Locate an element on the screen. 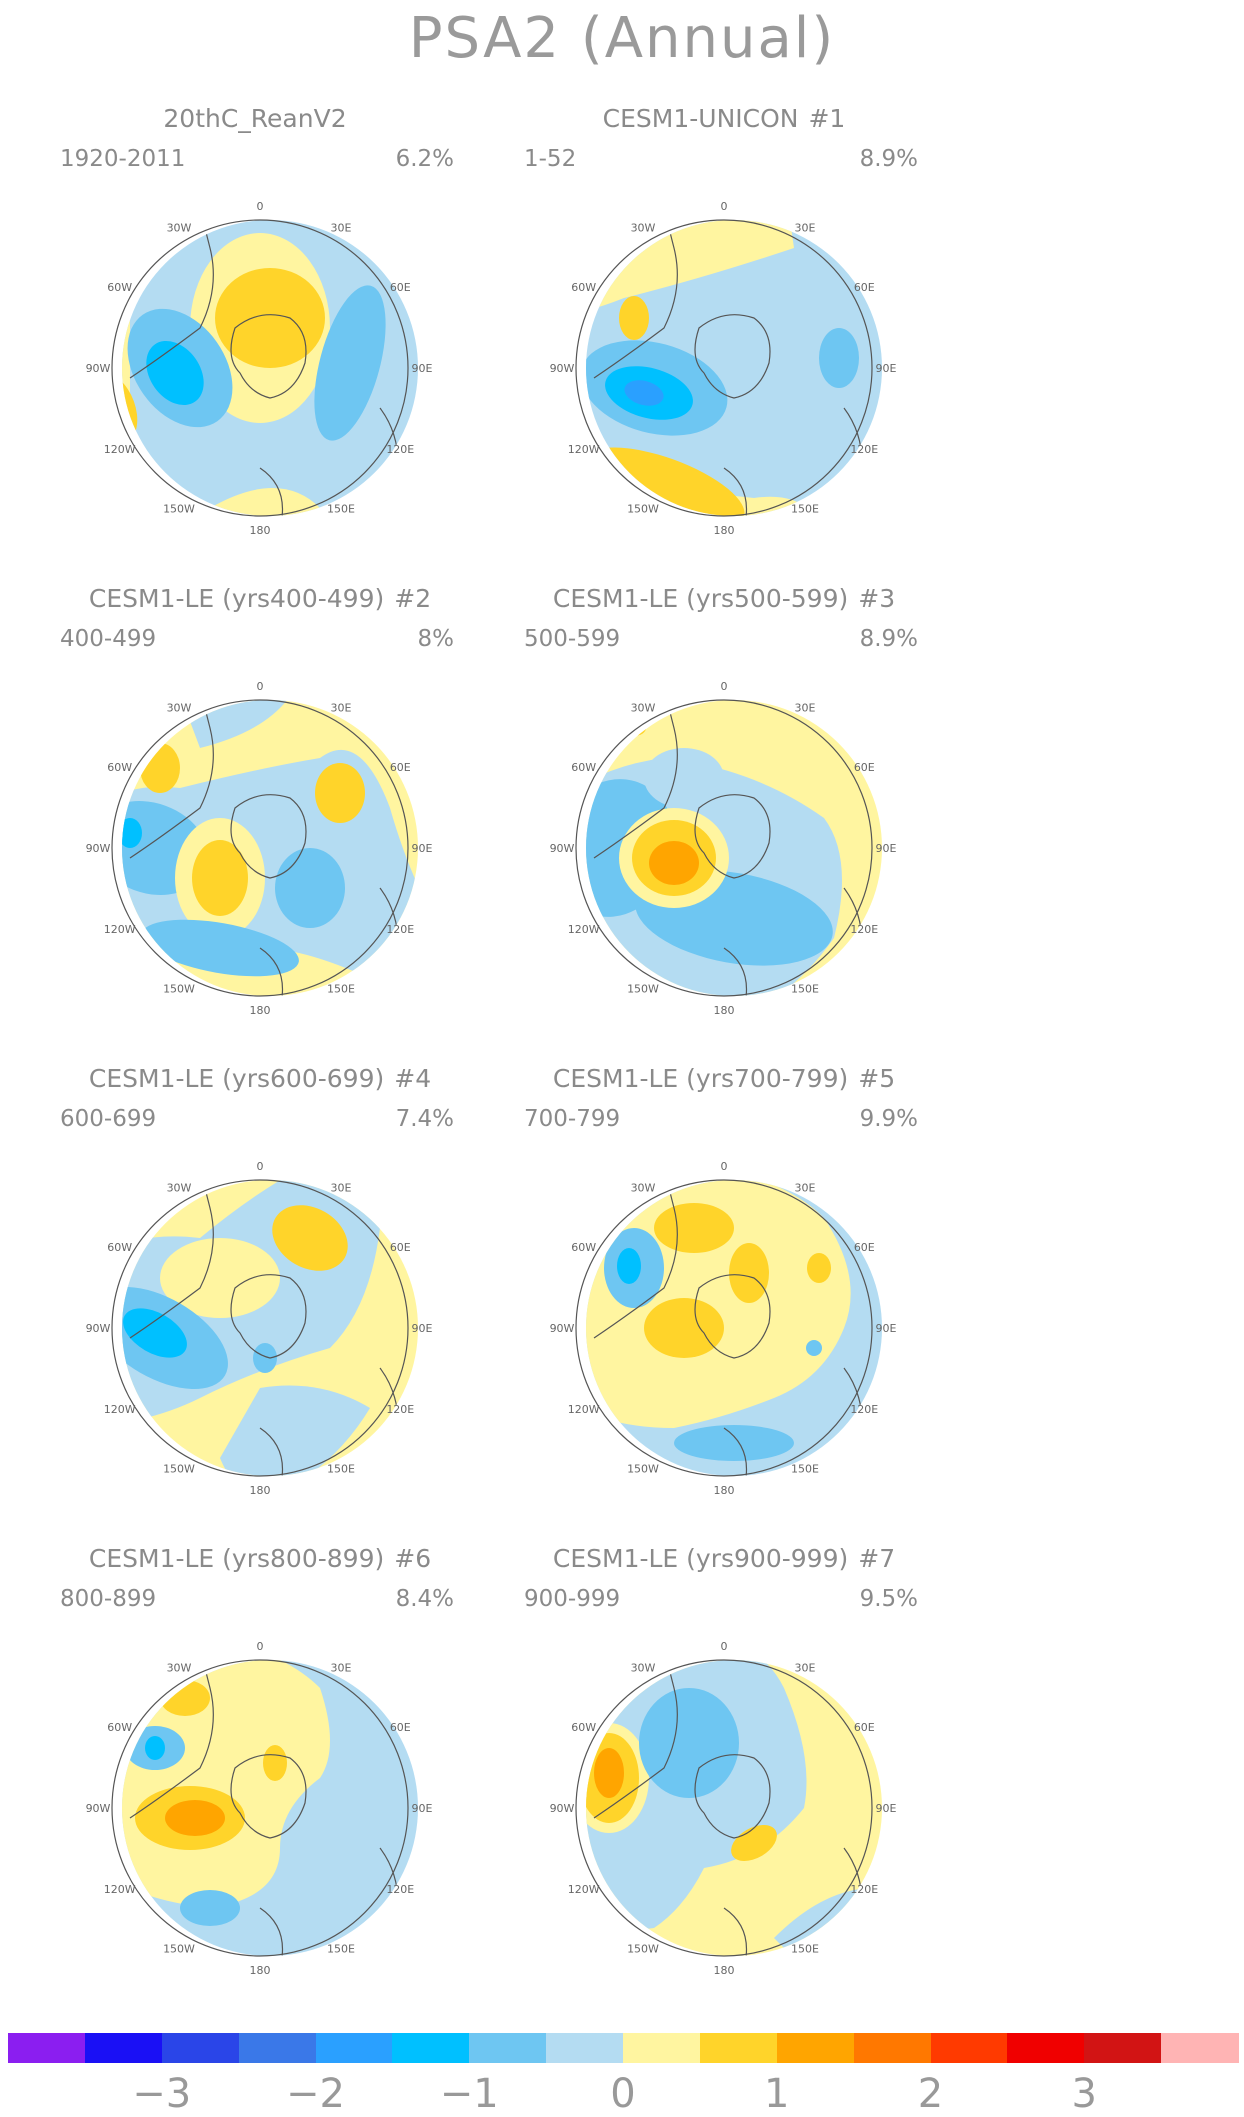 The height and width of the screenshot is (2117, 1244). period-label: 500-599 is located at coordinates (572, 639).